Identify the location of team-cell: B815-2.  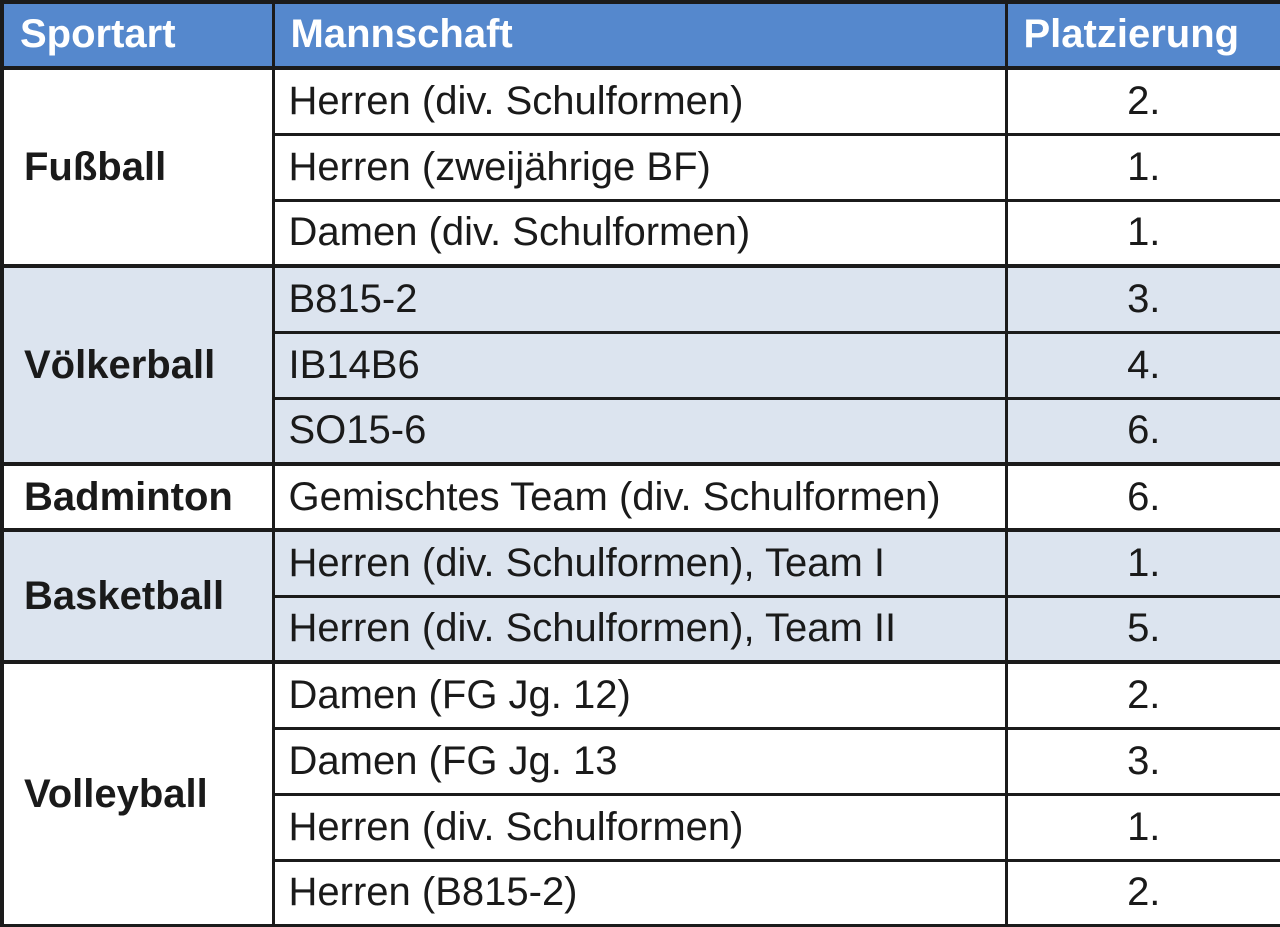
(639, 299).